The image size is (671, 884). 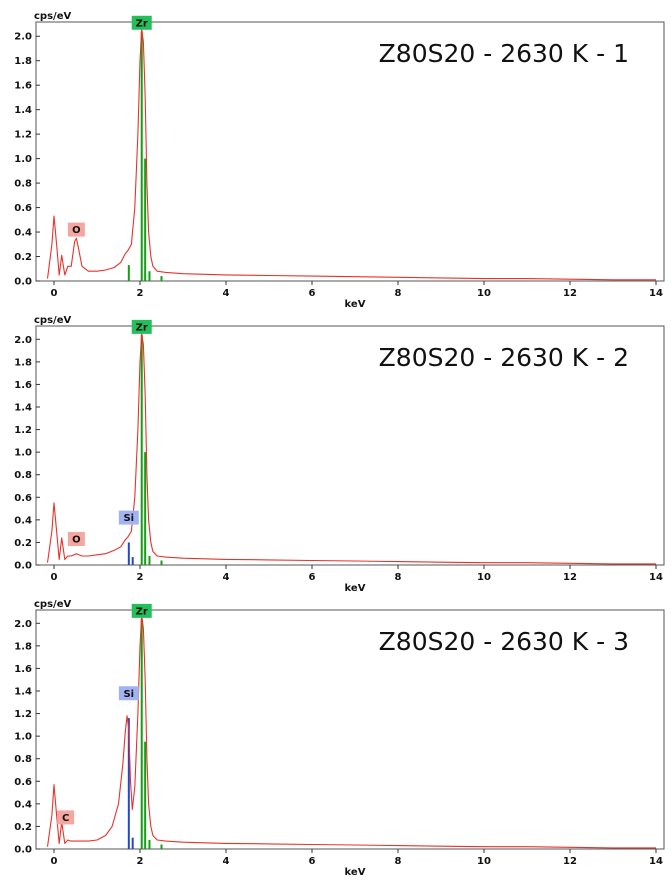 I want to click on panel-1-element-label-zr: Zr, so click(x=142, y=23).